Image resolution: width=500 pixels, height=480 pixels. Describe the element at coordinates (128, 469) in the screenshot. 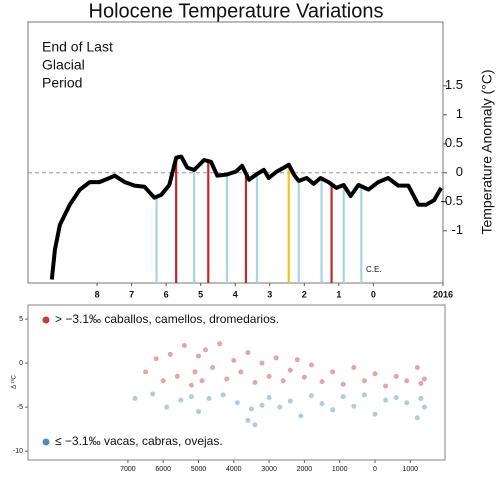

I see `x-tick-label: 7000` at that location.